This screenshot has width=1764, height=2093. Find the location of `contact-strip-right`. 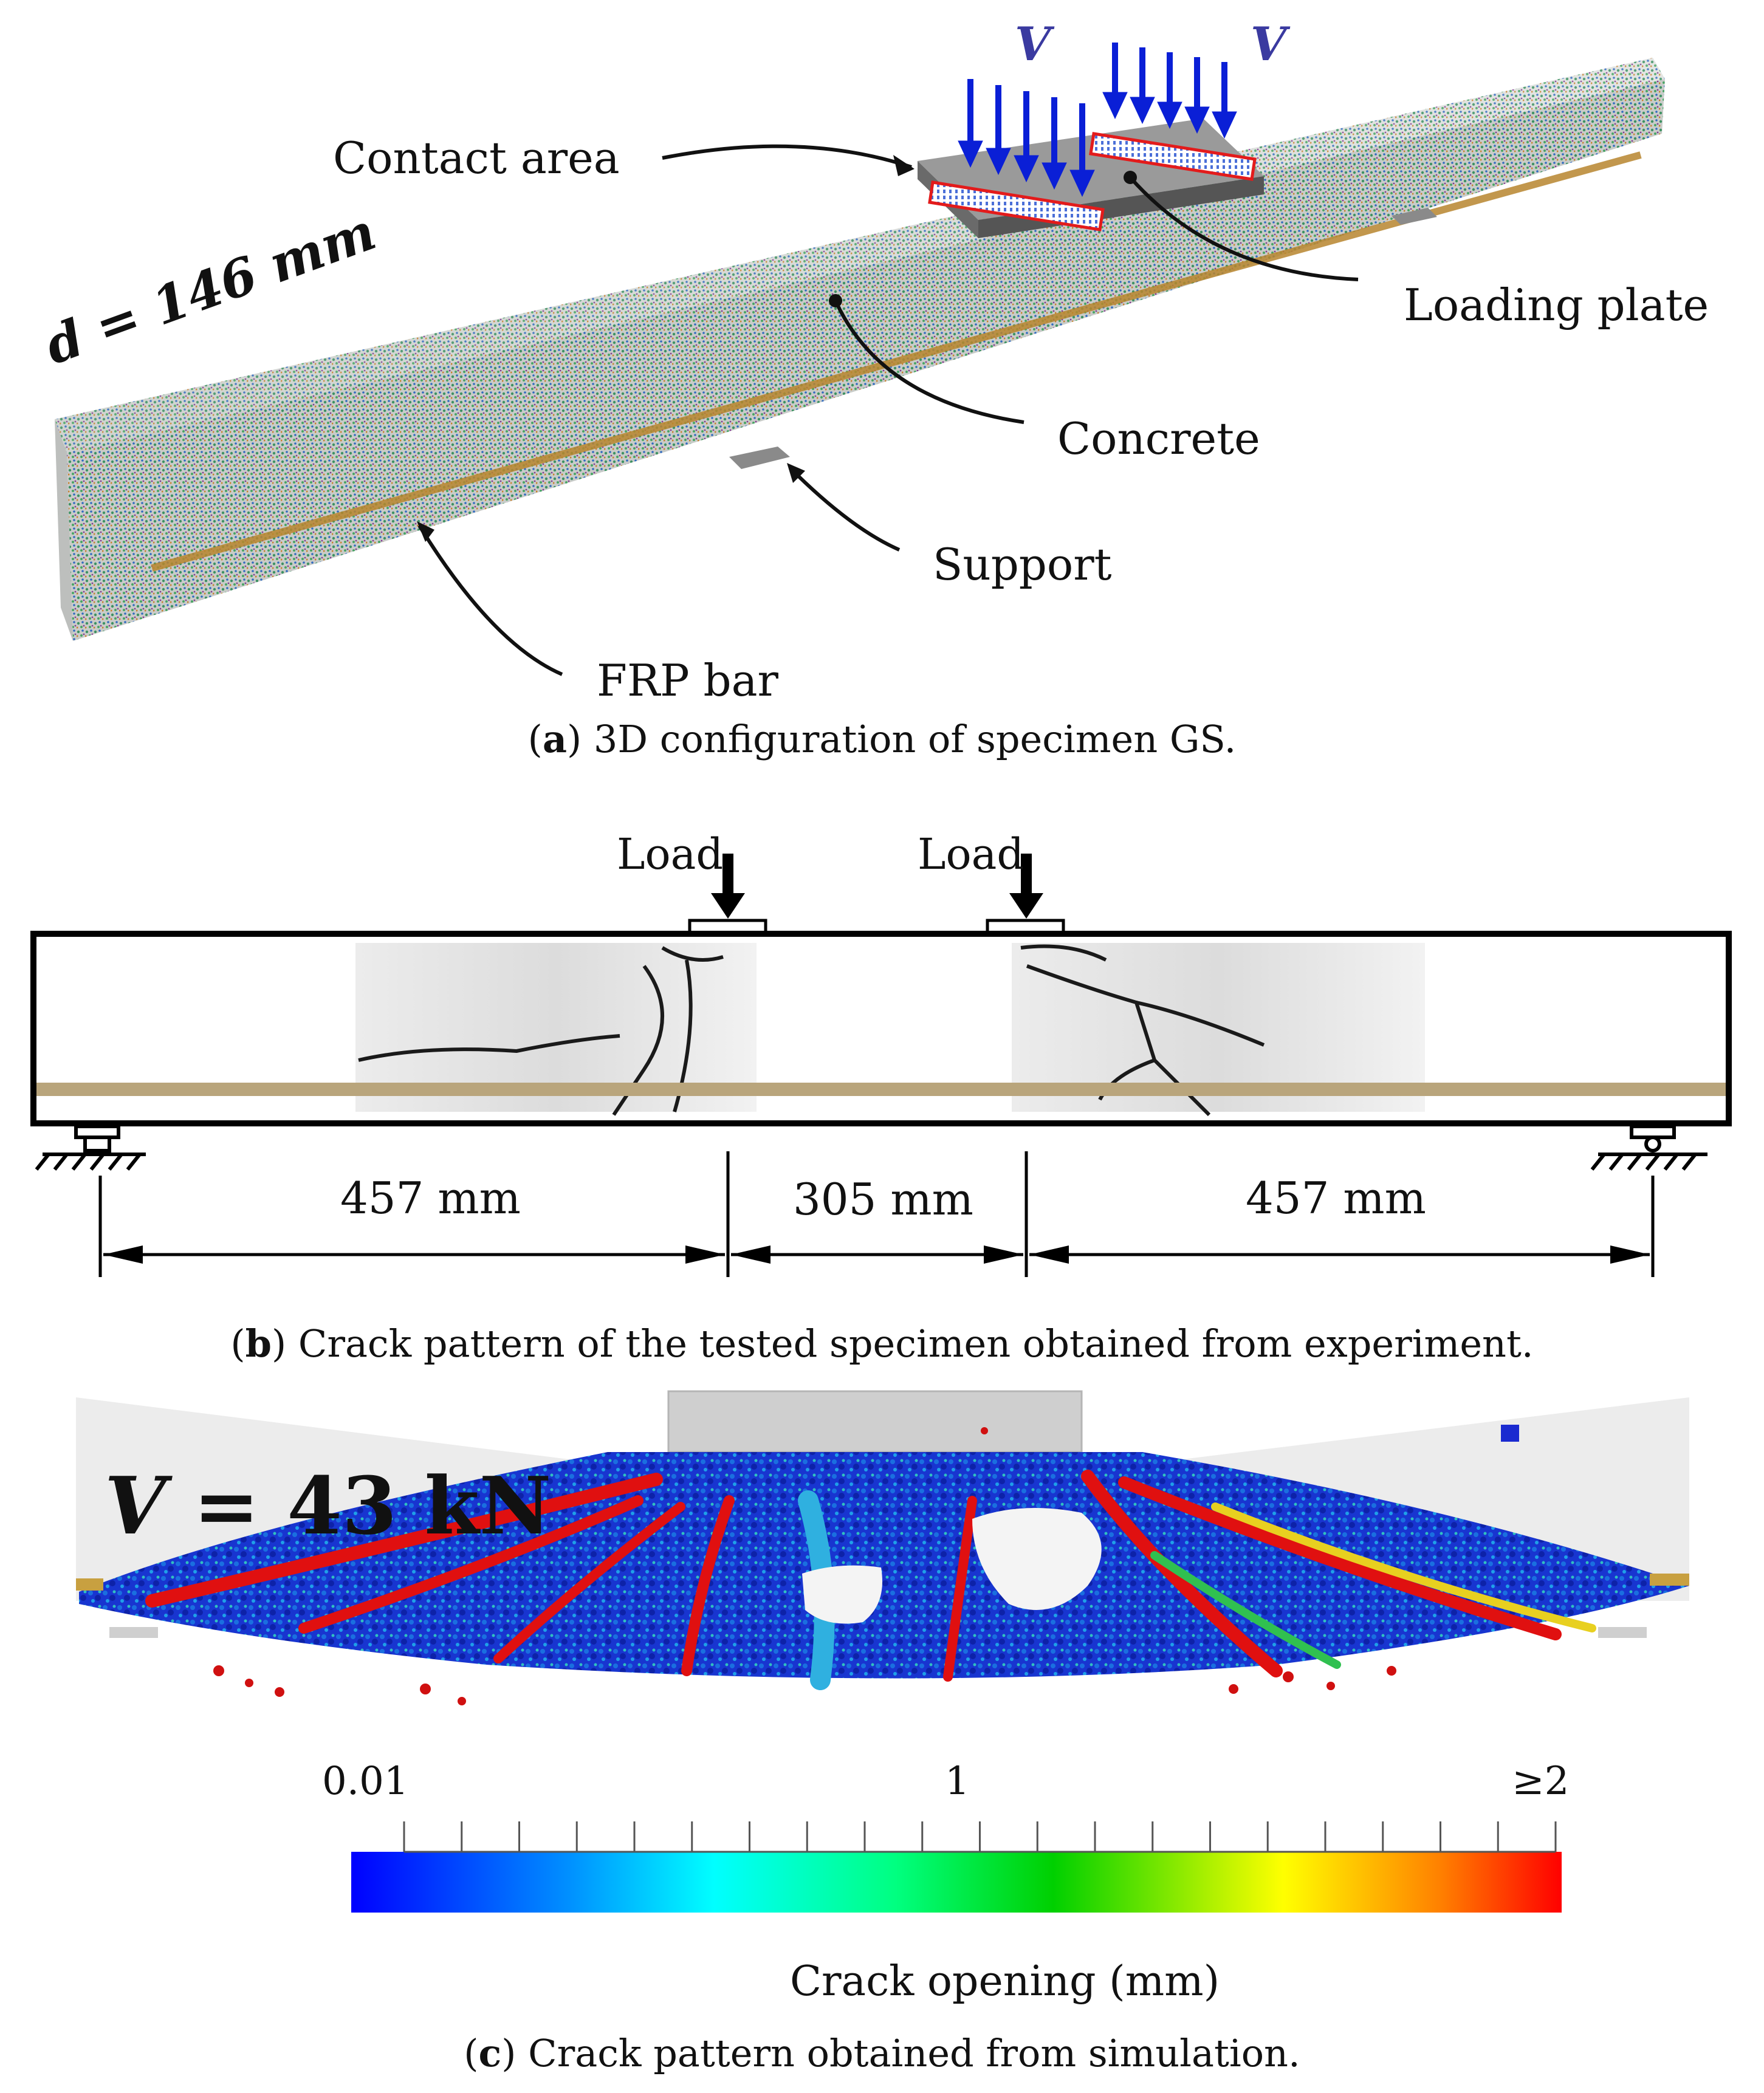

contact-strip-right is located at coordinates (1173, 156).